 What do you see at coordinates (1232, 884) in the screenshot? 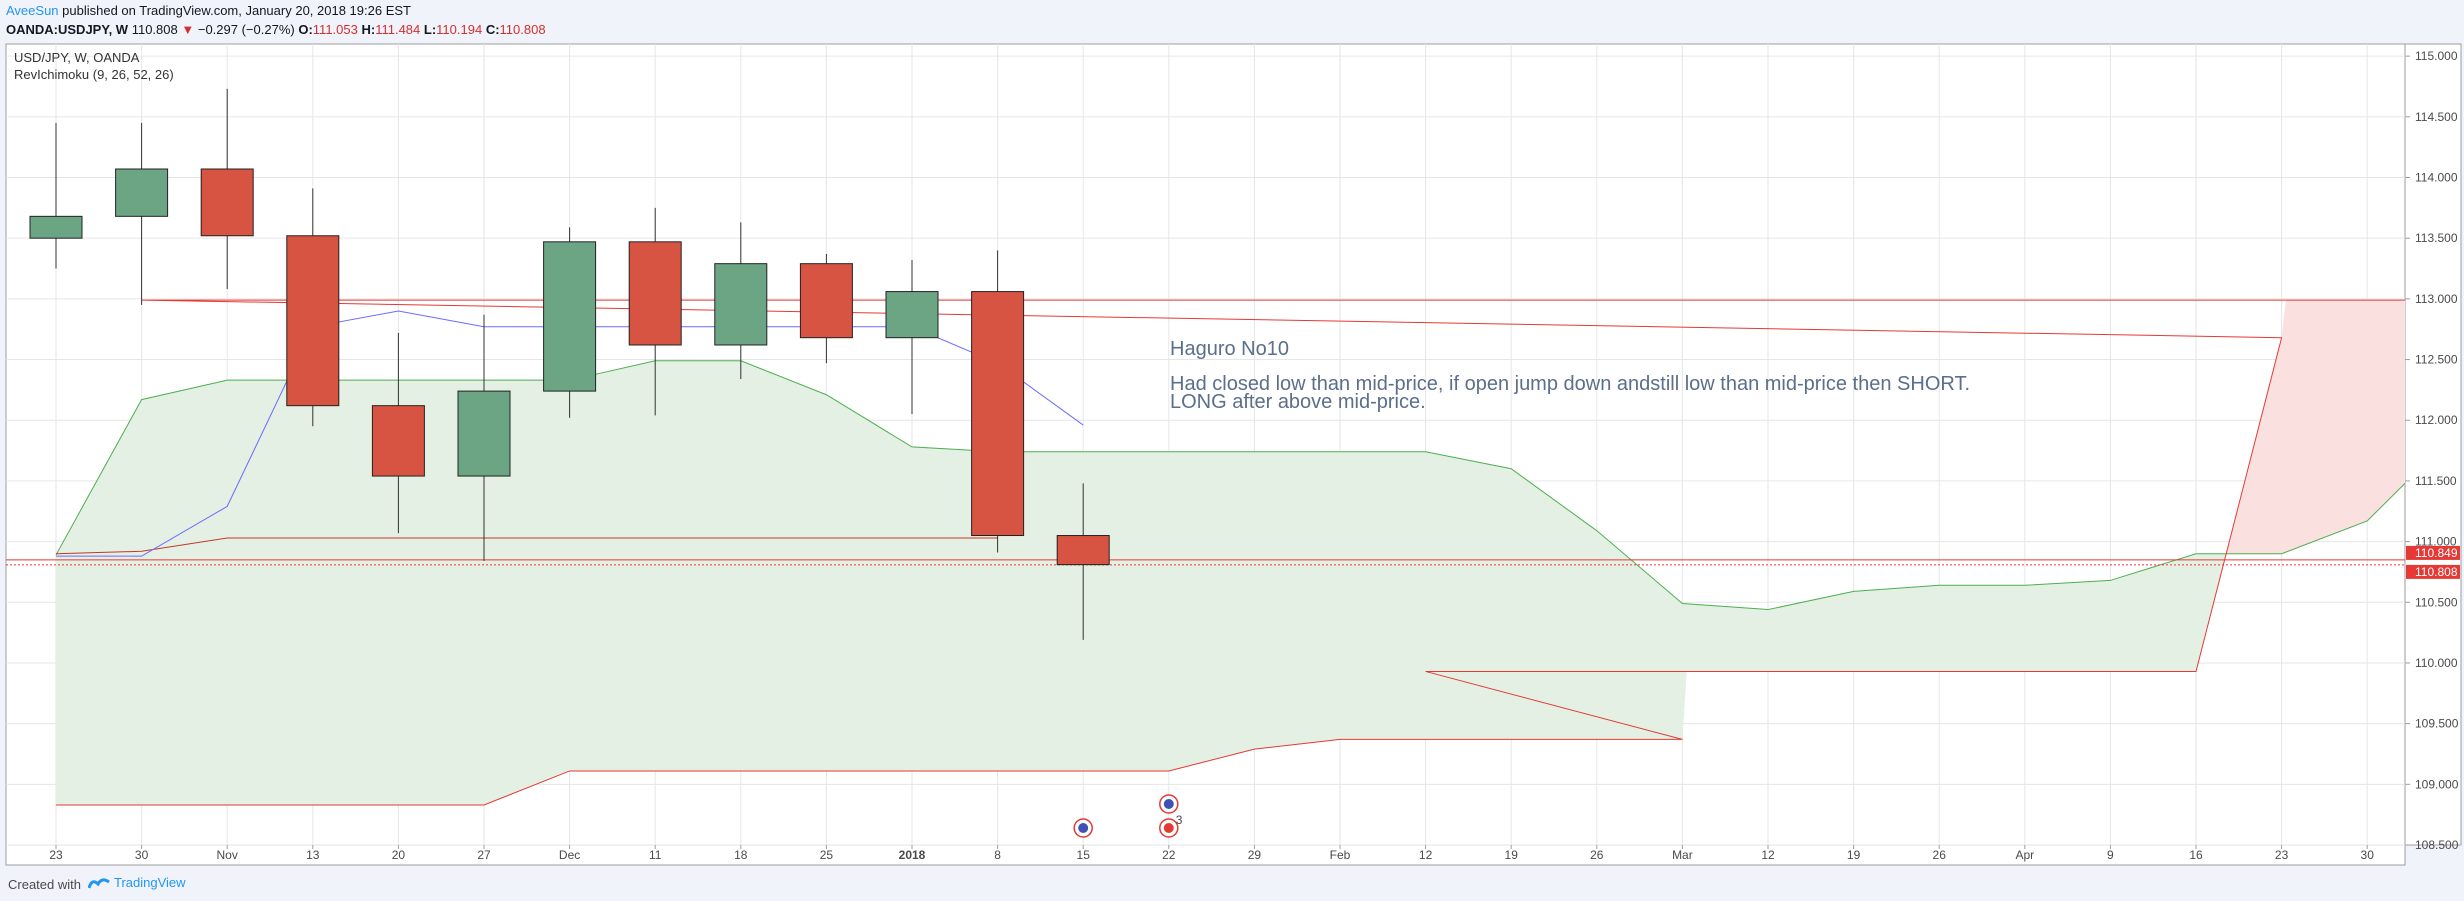
I see `footer: Created with TradingView` at bounding box center [1232, 884].